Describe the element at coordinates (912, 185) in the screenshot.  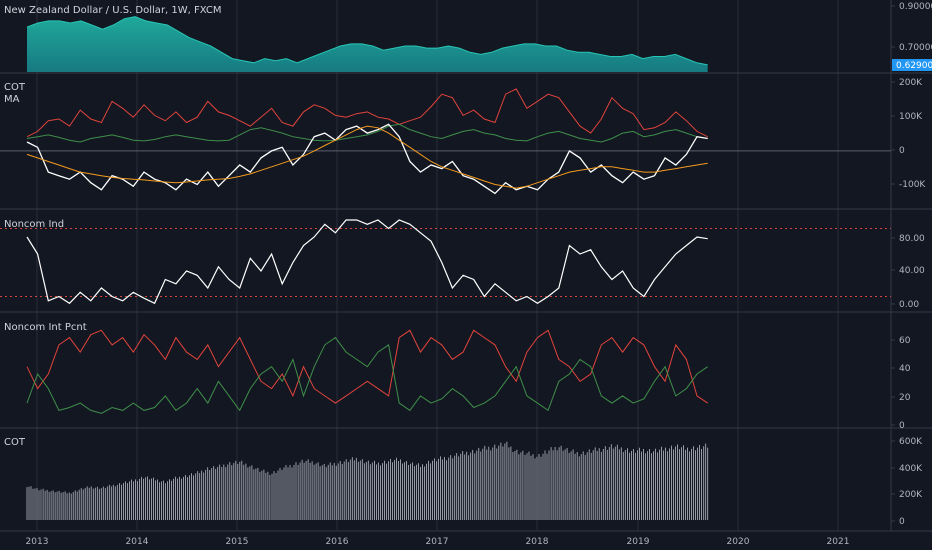
I see `price-axis-tick-label: -100K` at that location.